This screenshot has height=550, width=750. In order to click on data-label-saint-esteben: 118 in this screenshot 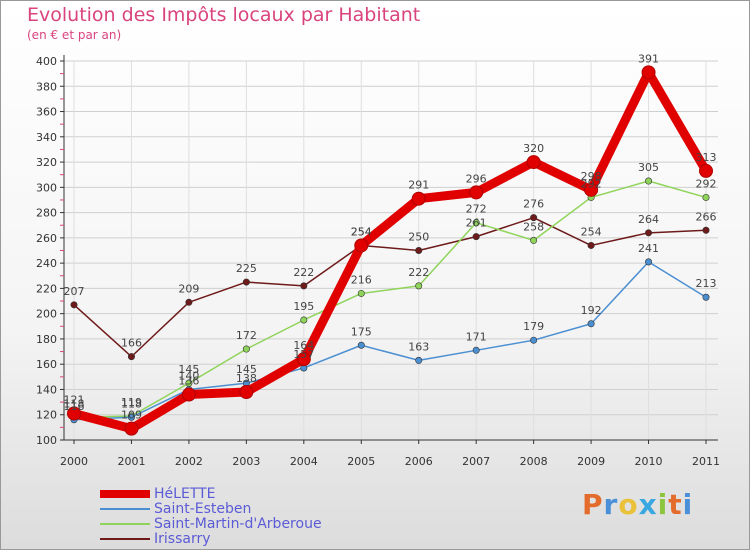, I will do `click(131, 403)`.